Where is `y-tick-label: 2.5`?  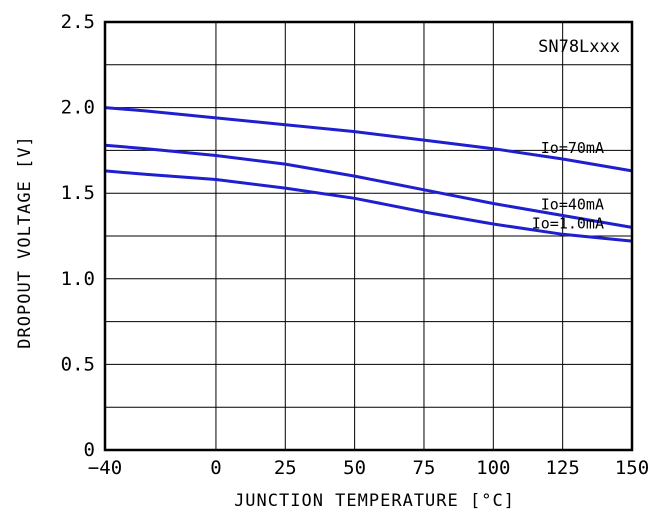 y-tick-label: 2.5 is located at coordinates (78, 22).